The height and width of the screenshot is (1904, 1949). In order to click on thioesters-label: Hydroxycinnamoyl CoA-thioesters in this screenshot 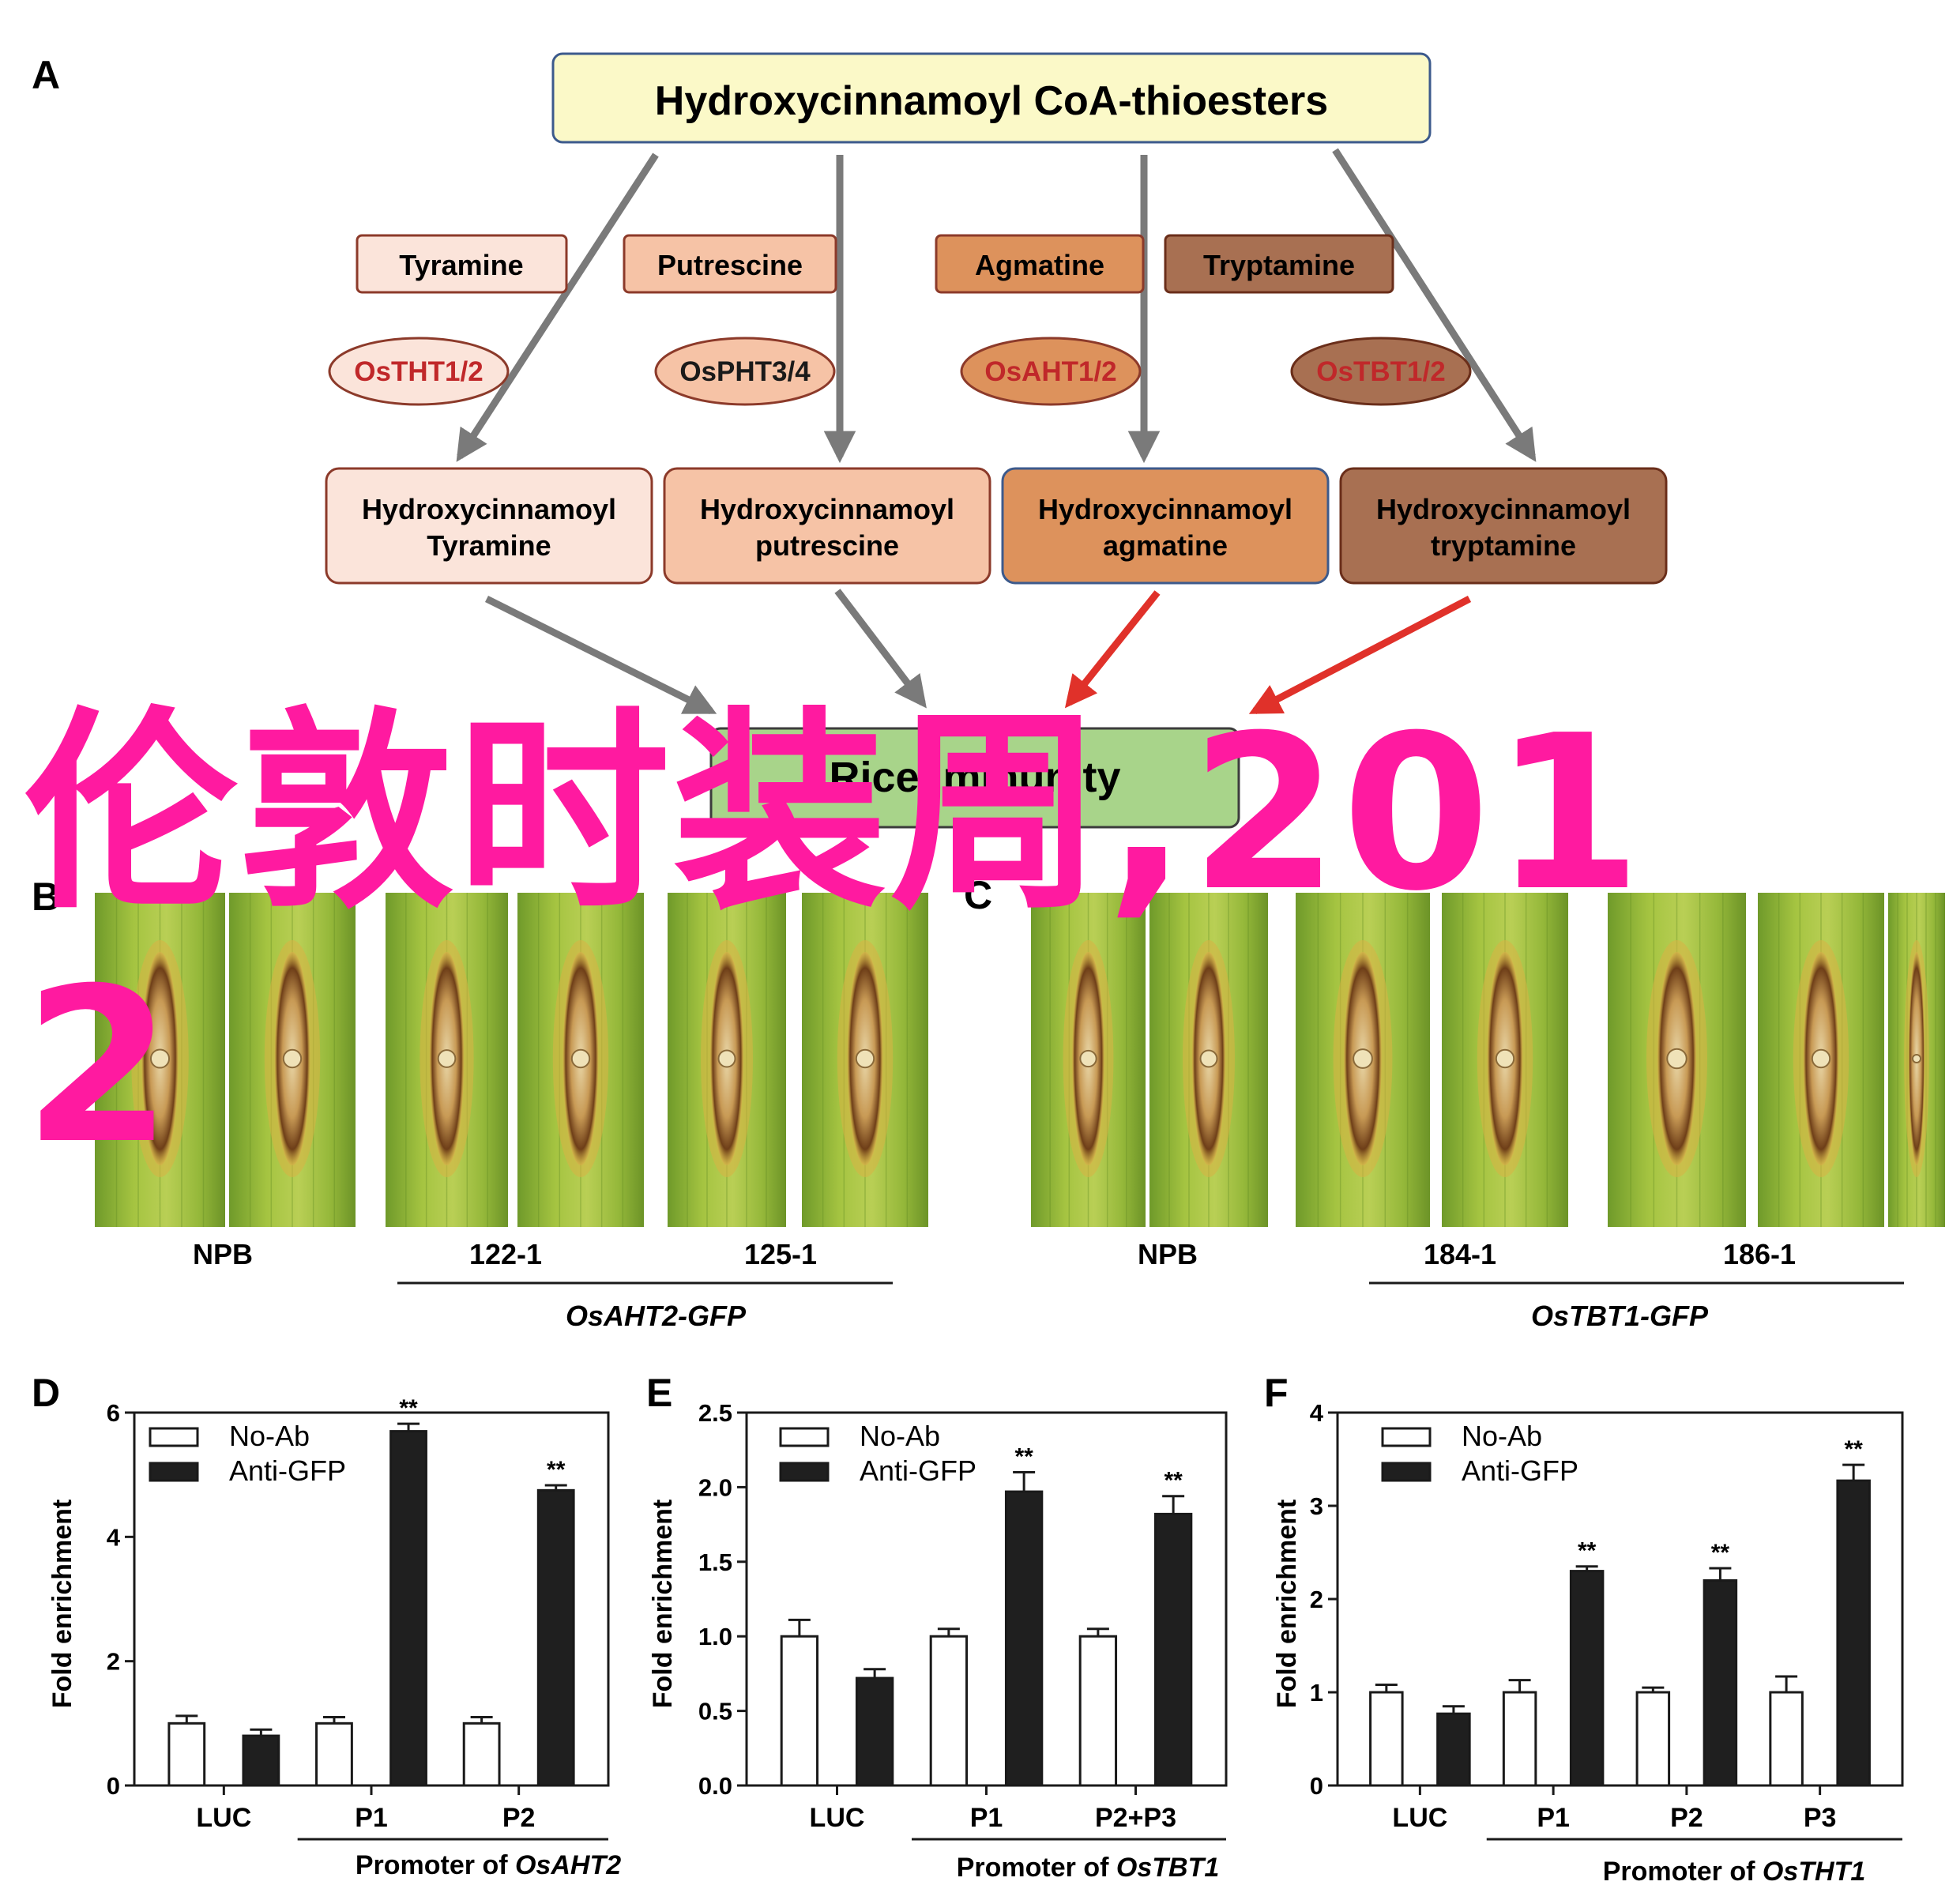, I will do `click(991, 101)`.